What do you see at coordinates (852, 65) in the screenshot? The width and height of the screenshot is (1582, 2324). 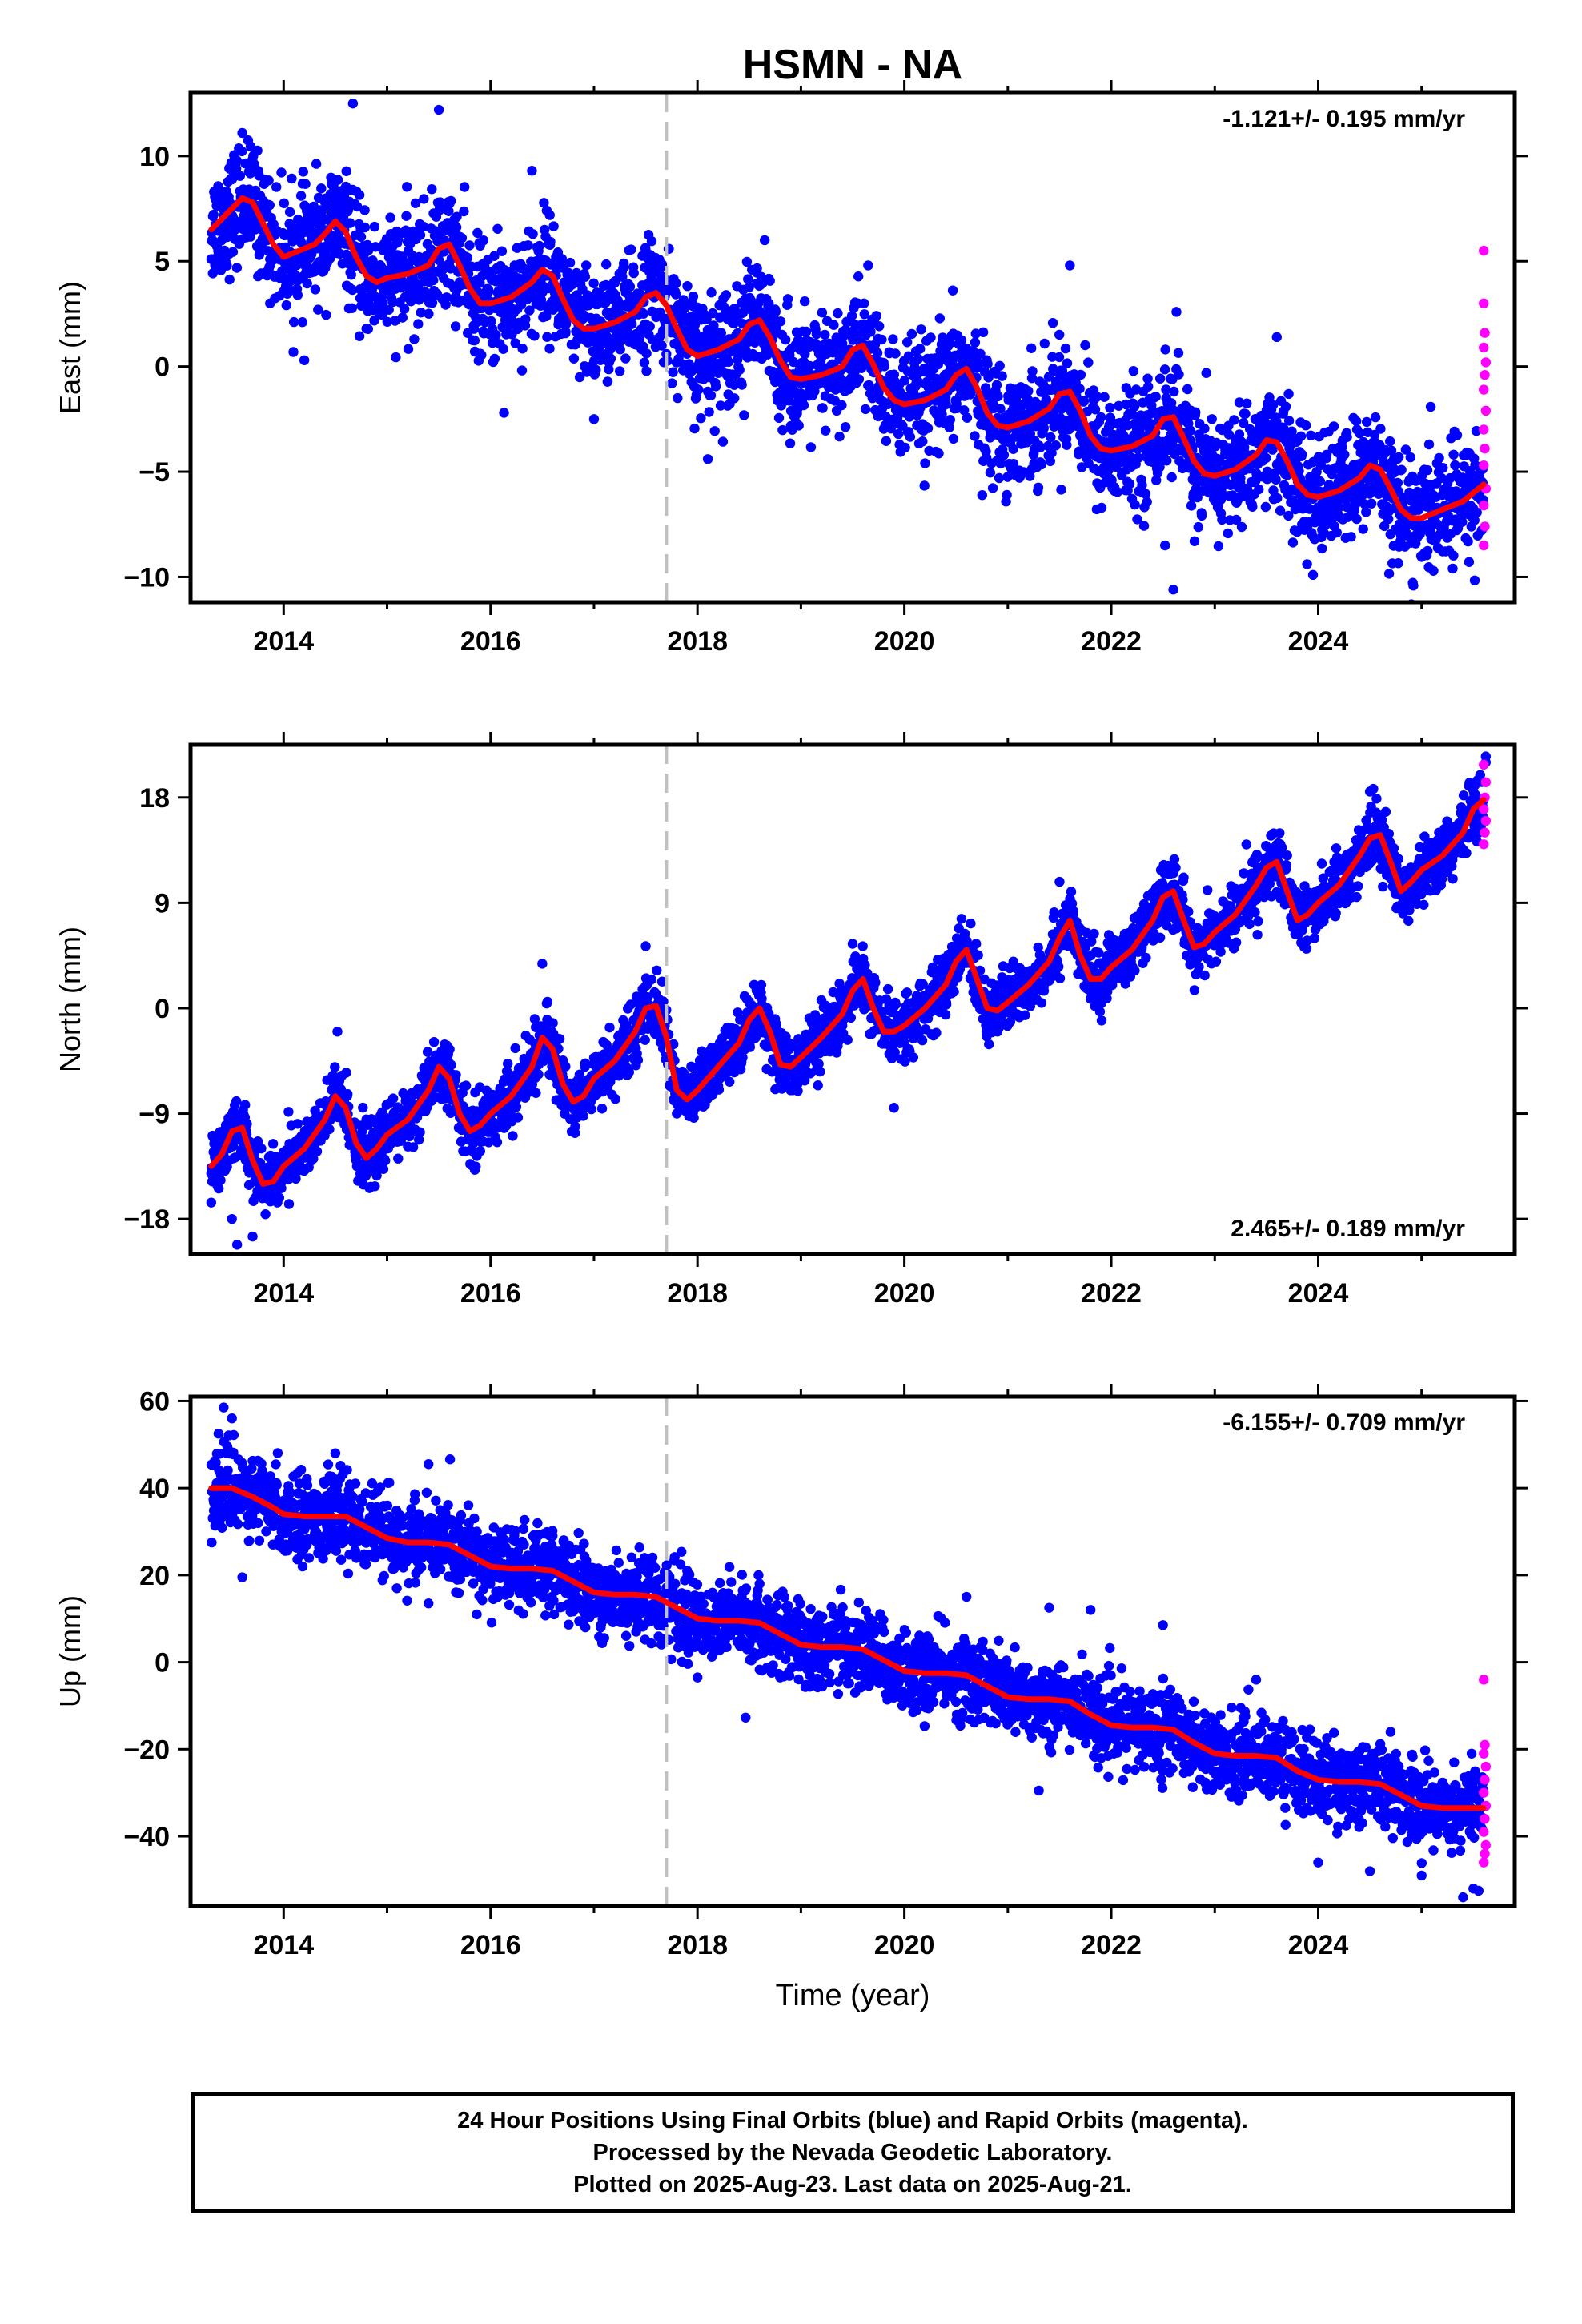 I see `figure-title: HSMN - NA` at bounding box center [852, 65].